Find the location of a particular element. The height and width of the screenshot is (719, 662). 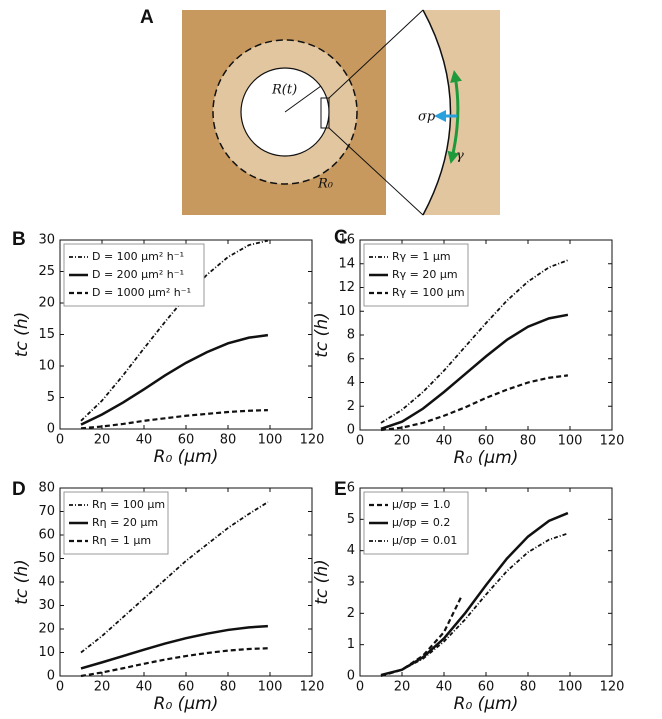

radius is located at coordinates (303, 99).